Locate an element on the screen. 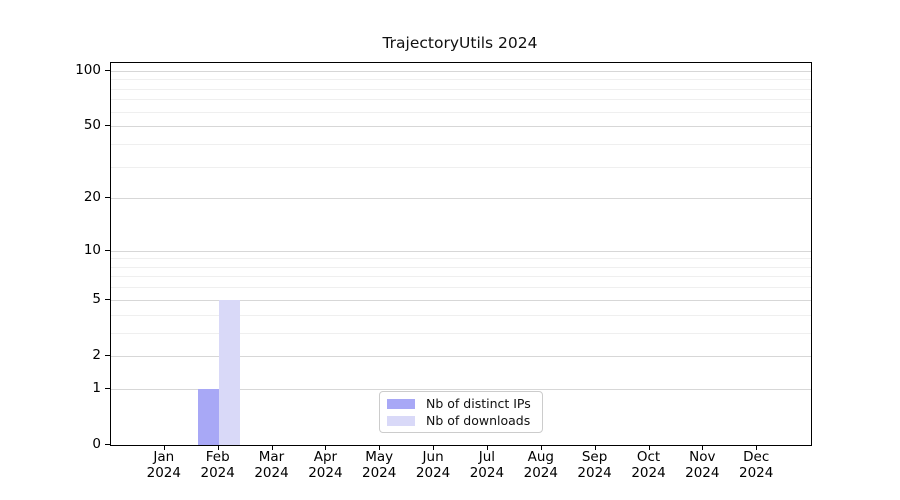 This screenshot has height=500, width=900. y-tick-label: 0 is located at coordinates (96, 444).